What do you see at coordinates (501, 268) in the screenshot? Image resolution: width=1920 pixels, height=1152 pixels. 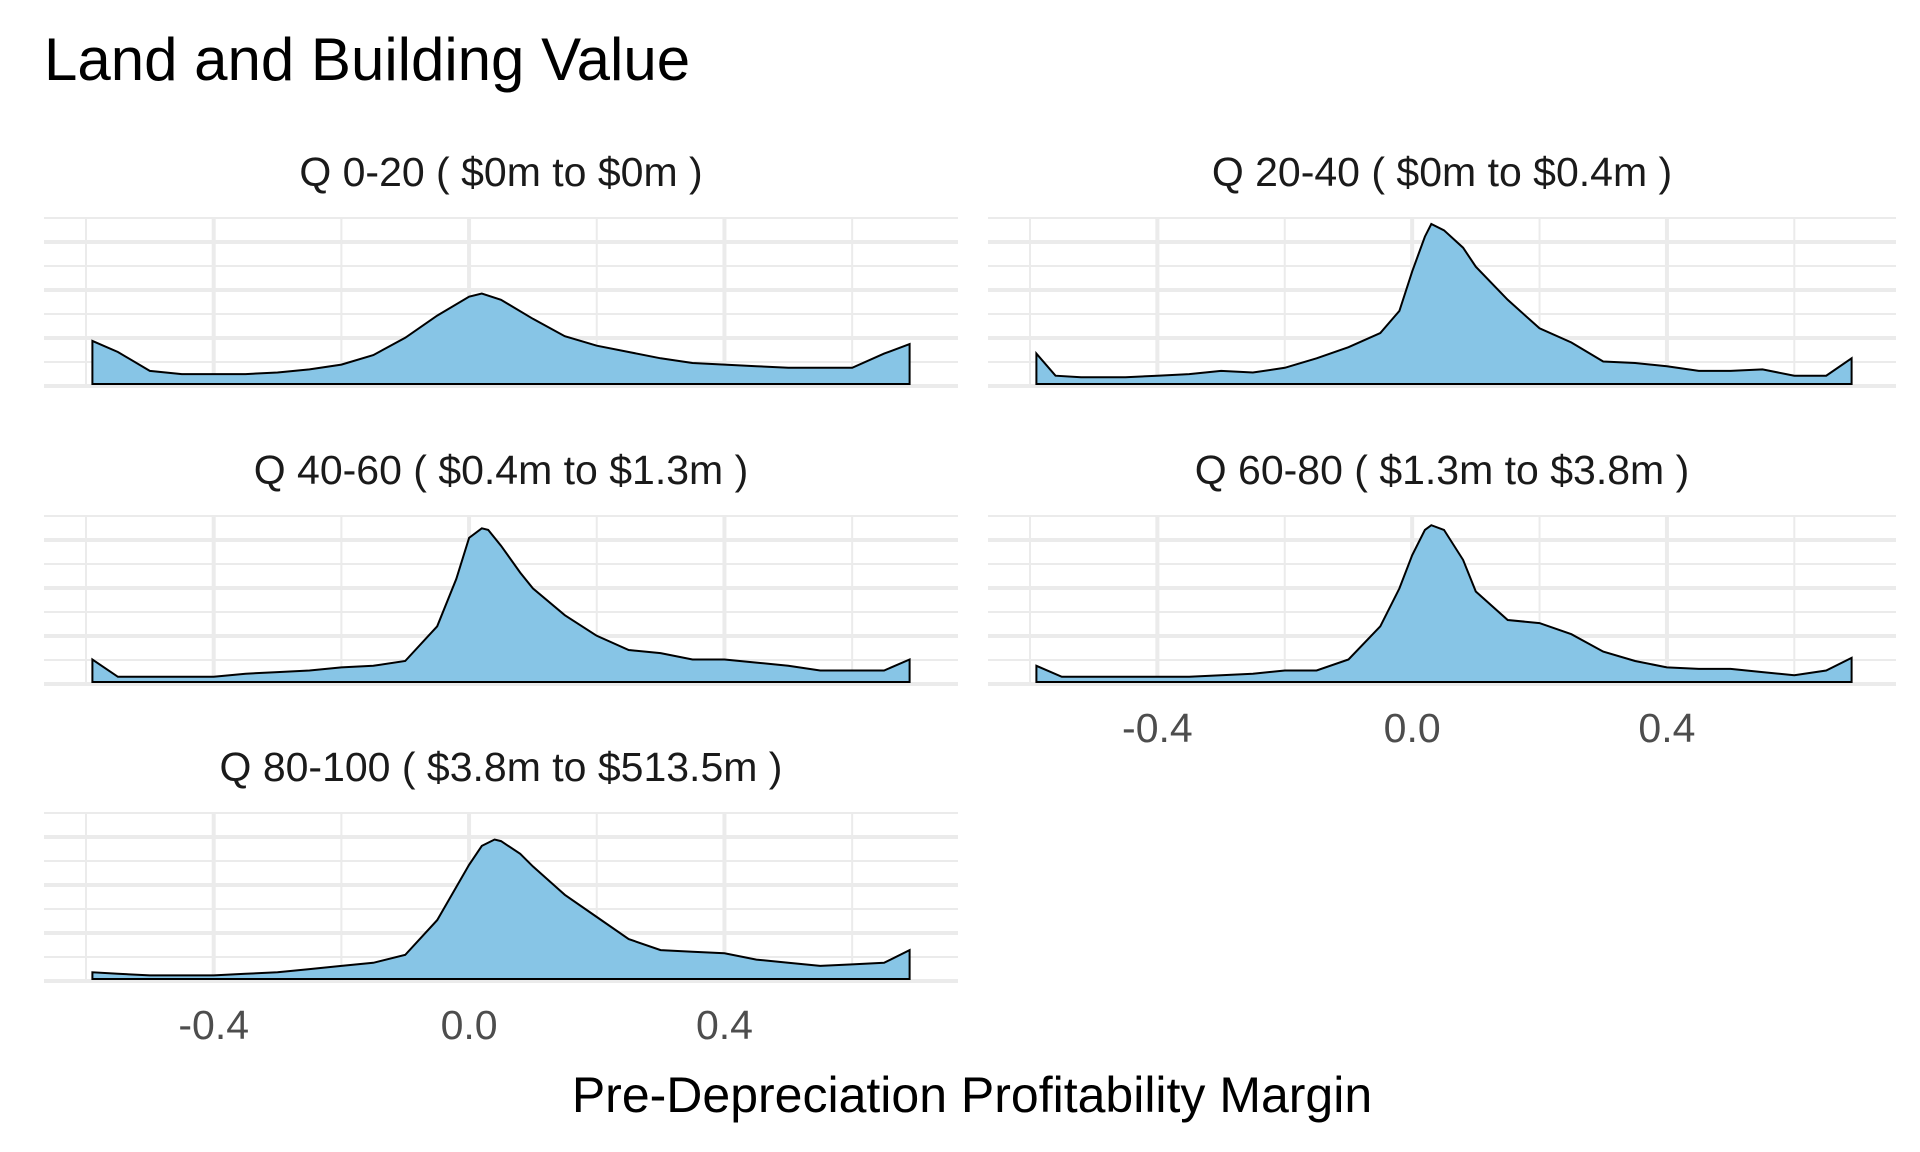 I see `facet-panel-1: Q 0-20 ( $0m to $0m )` at bounding box center [501, 268].